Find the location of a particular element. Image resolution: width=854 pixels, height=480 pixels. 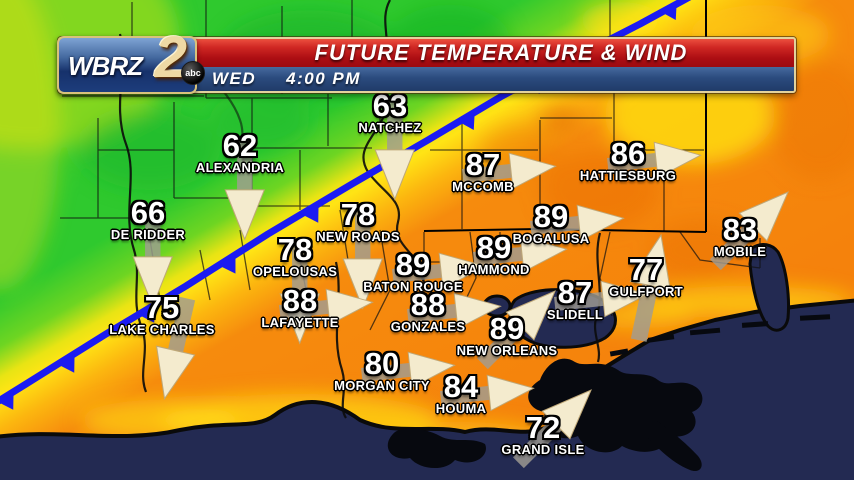

station-label: 62 ALEXANDRIA is located at coordinates (240, 153).